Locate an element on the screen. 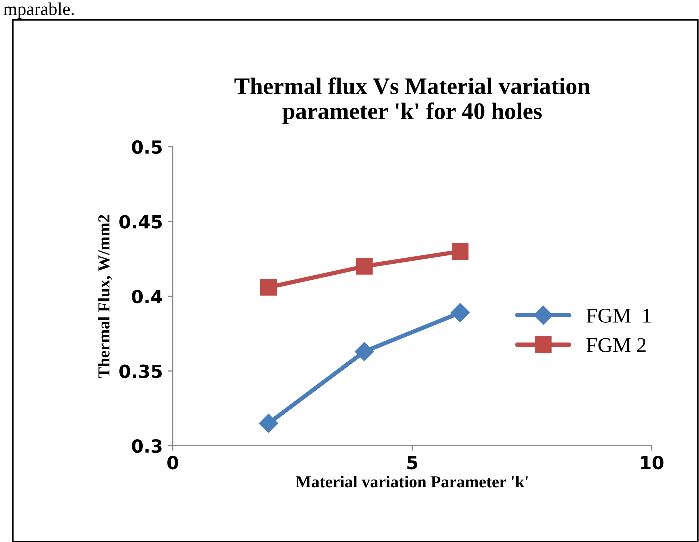  y-tick-label: 0.35 is located at coordinates (141, 371).